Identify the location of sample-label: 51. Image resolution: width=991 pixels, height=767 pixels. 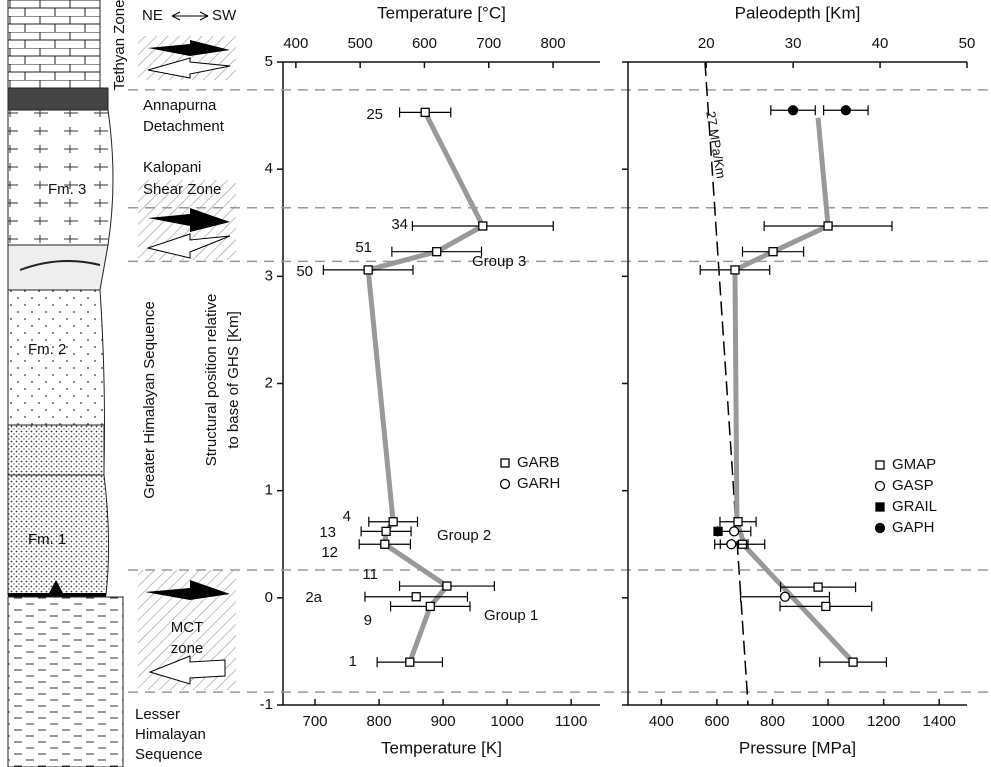
(363, 247).